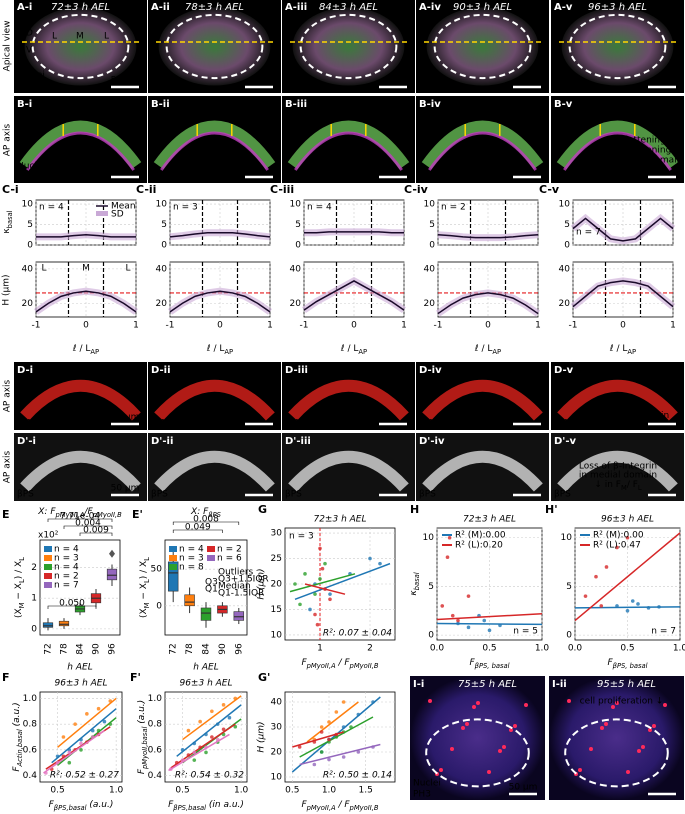  What do you see at coordinates (30, 776) in the screenshot?
I see `y-tick-label: 0.4` at bounding box center [30, 776].